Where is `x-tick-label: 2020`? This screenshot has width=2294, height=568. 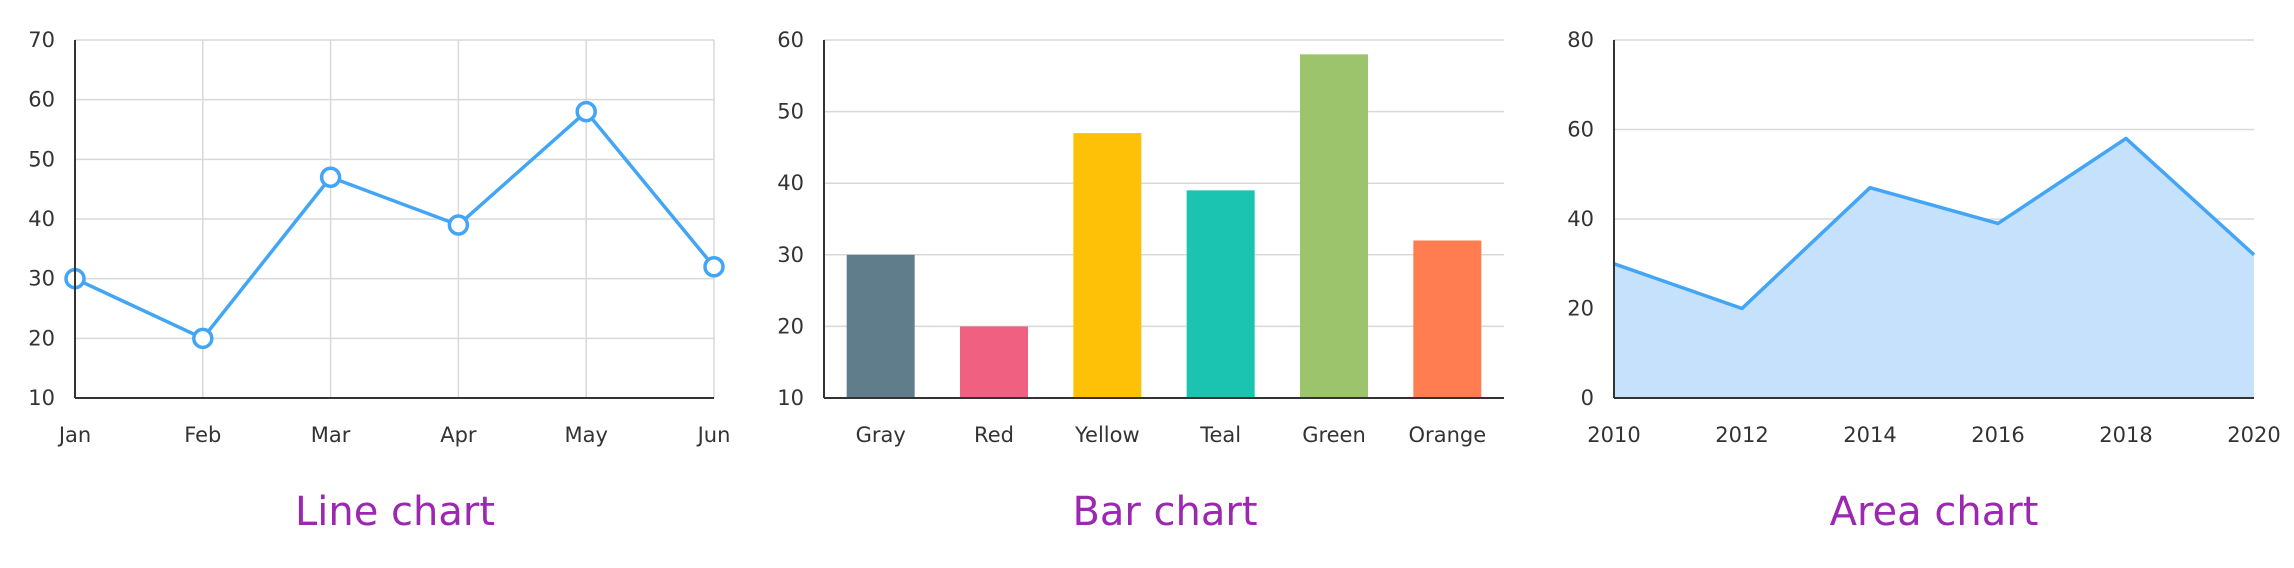
x-tick-label: 2020 is located at coordinates (2253, 435).